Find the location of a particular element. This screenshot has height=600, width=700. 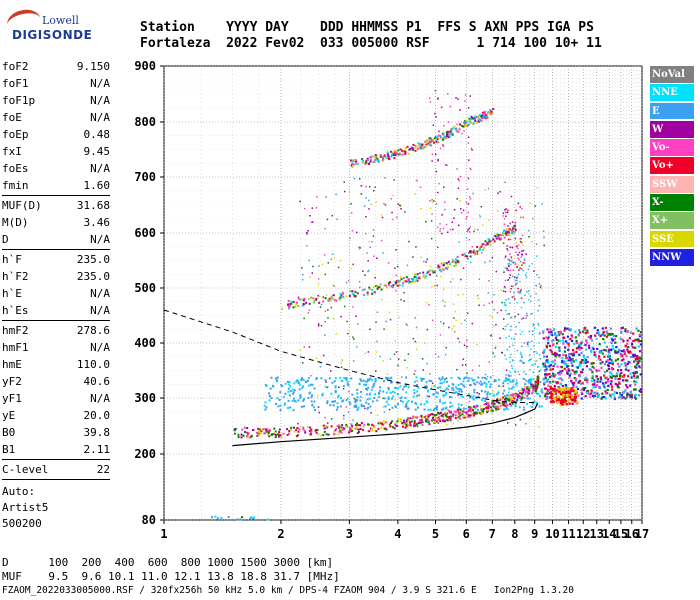

param-value: N/A is located at coordinates (100, 310).